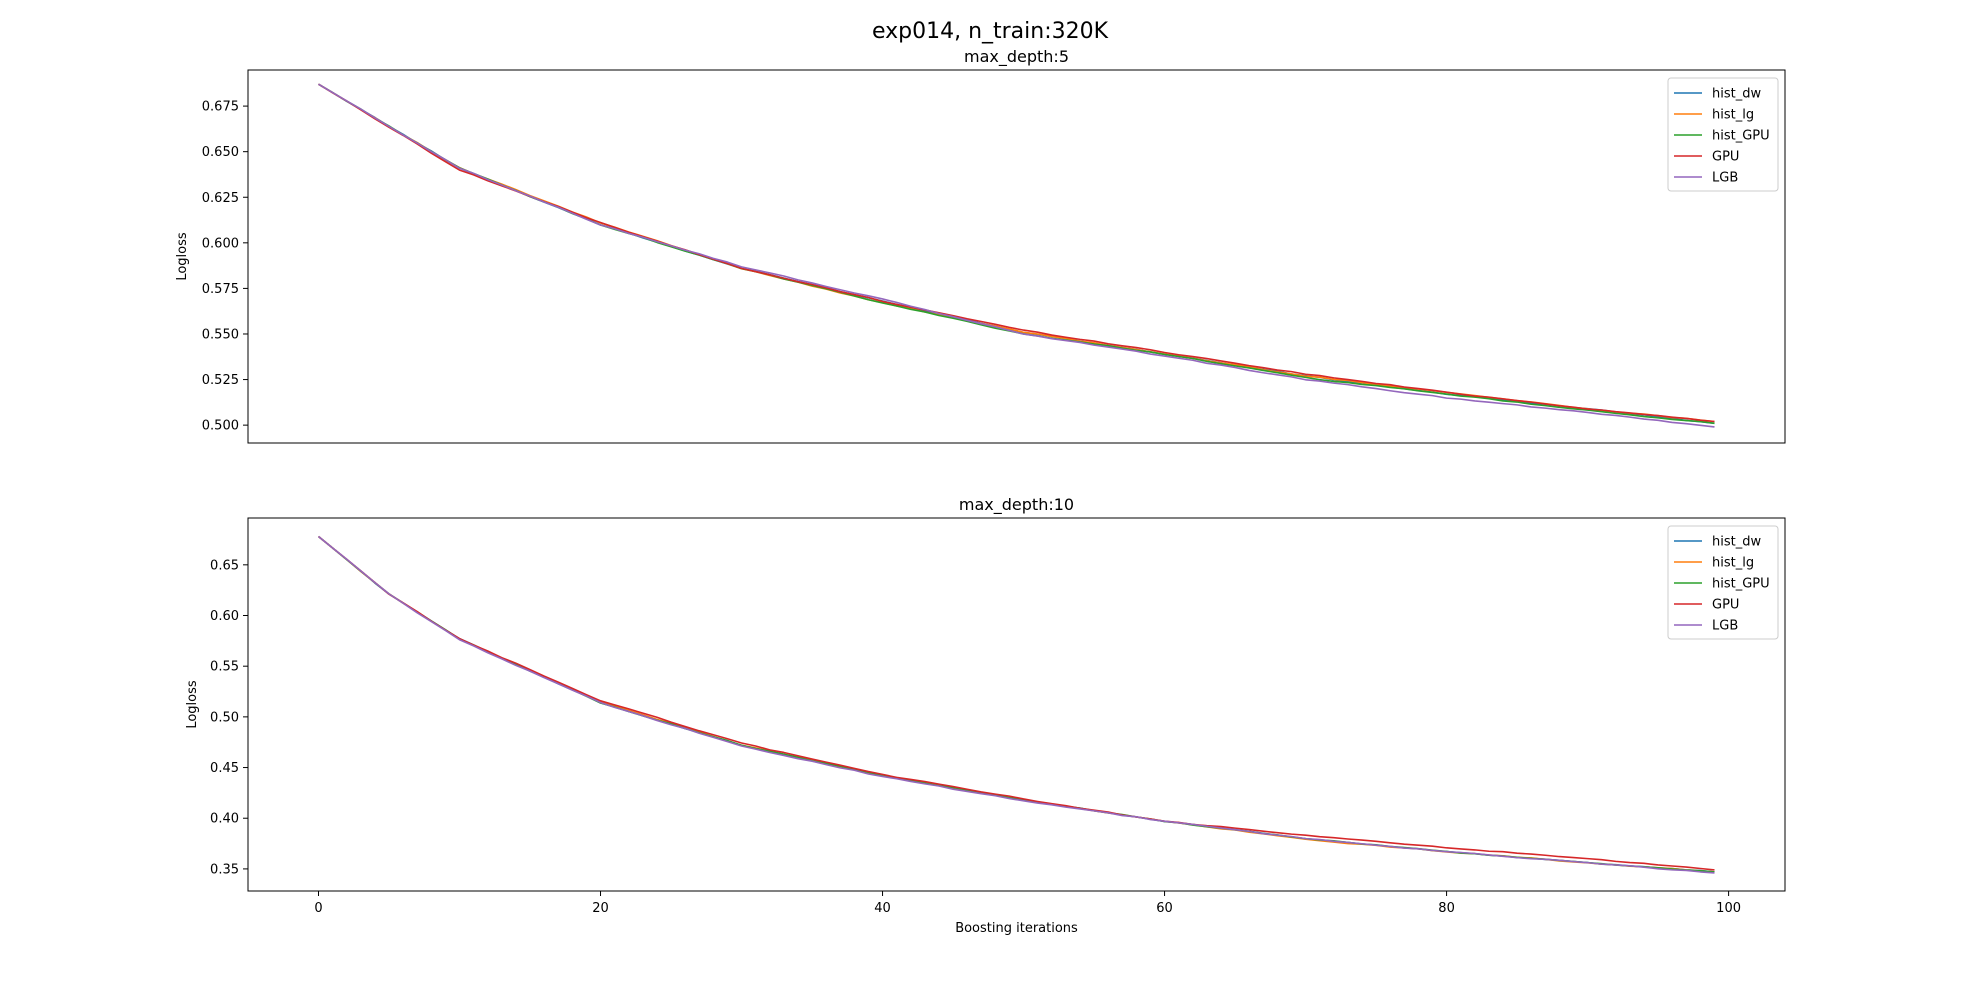 This screenshot has width=1980, height=1000. I want to click on x-tick-label: 80, so click(1446, 908).